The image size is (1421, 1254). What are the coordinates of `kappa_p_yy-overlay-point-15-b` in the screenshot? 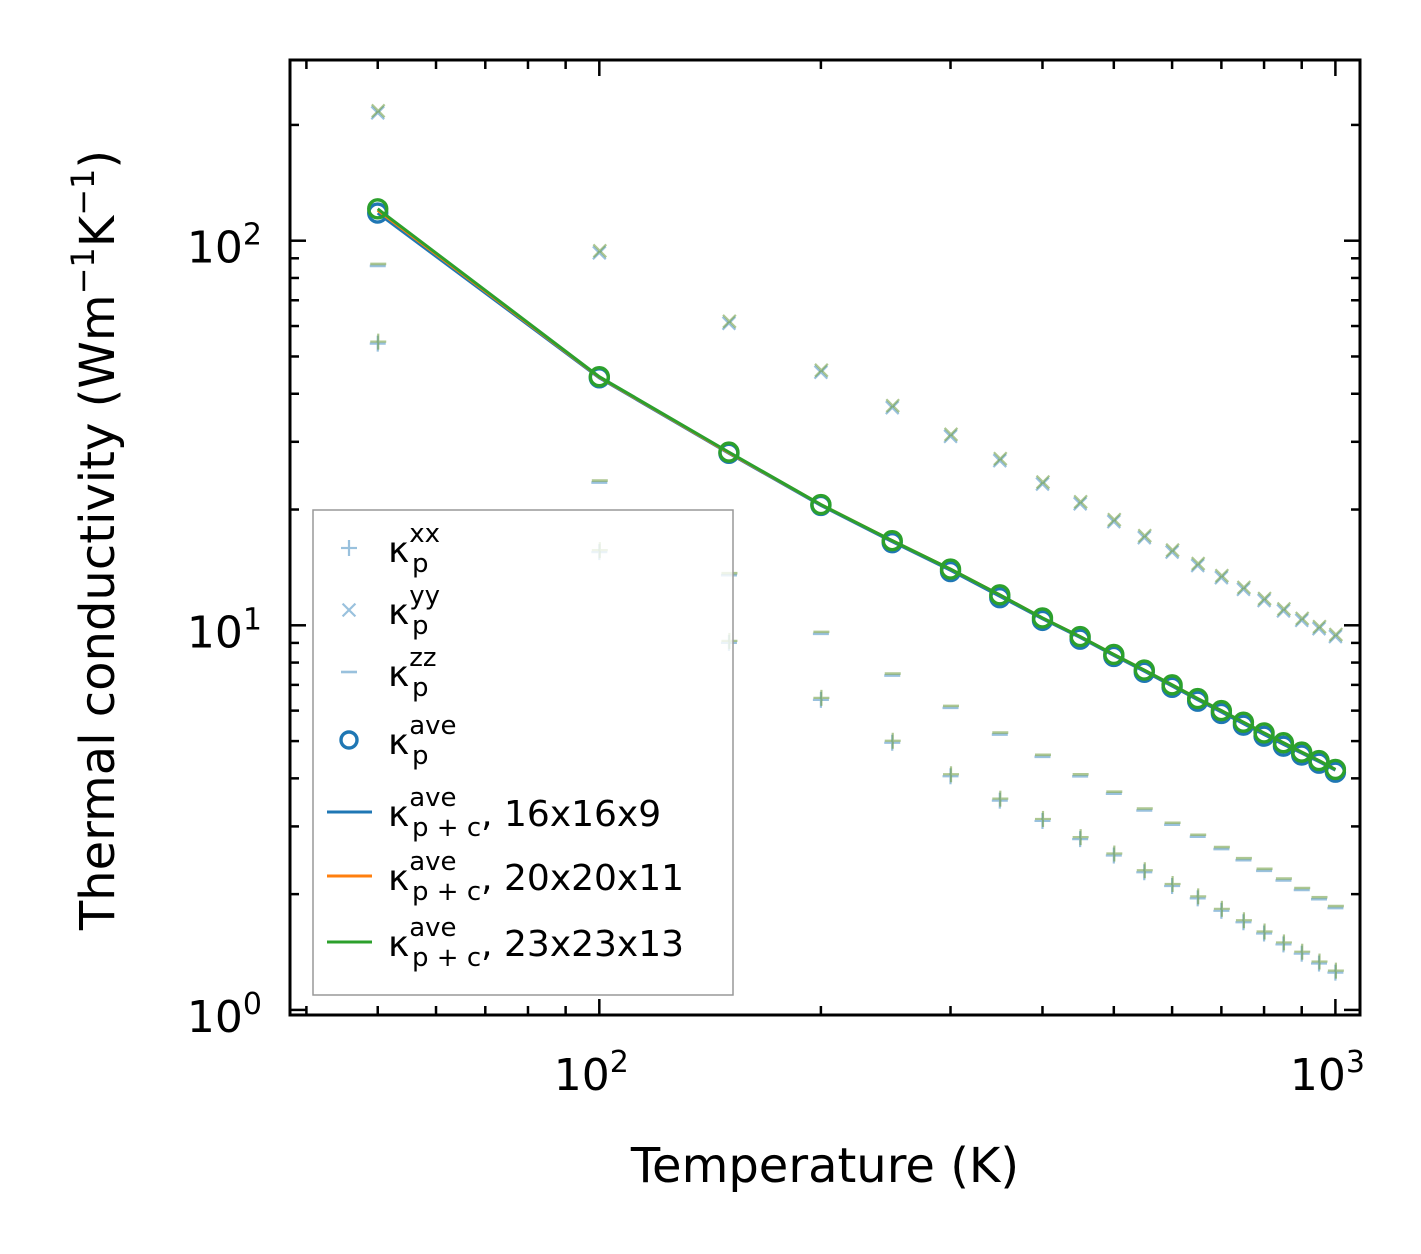 It's located at (1264, 598).